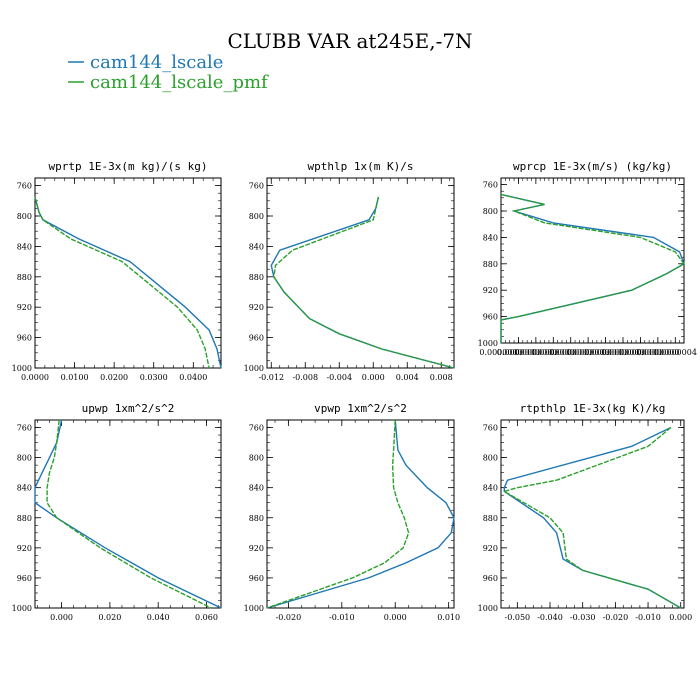 This screenshot has height=700, width=700. What do you see at coordinates (75, 377) in the screenshot?
I see `x-tick-label: 0.0100` at bounding box center [75, 377].